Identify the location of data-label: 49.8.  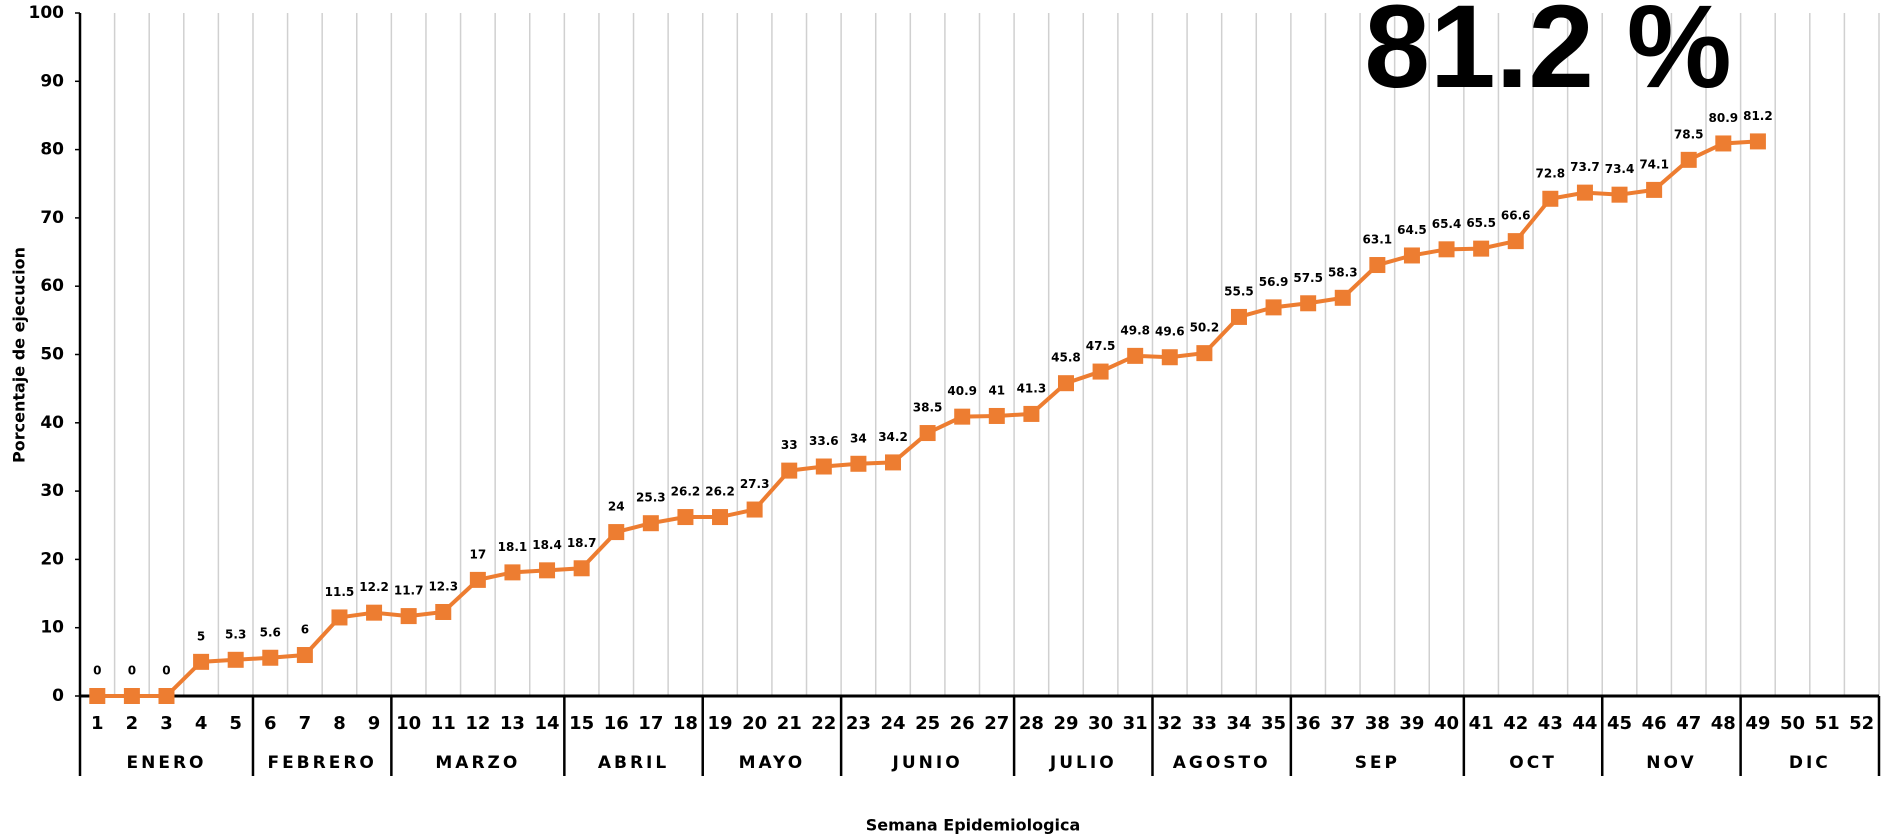
(1135, 330).